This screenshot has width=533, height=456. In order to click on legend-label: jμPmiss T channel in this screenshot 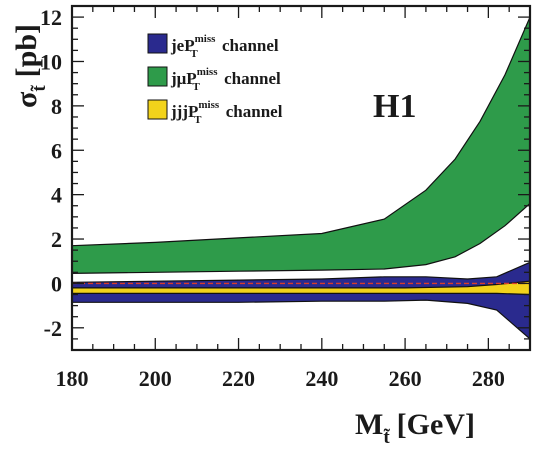, I will do `click(225, 79)`.